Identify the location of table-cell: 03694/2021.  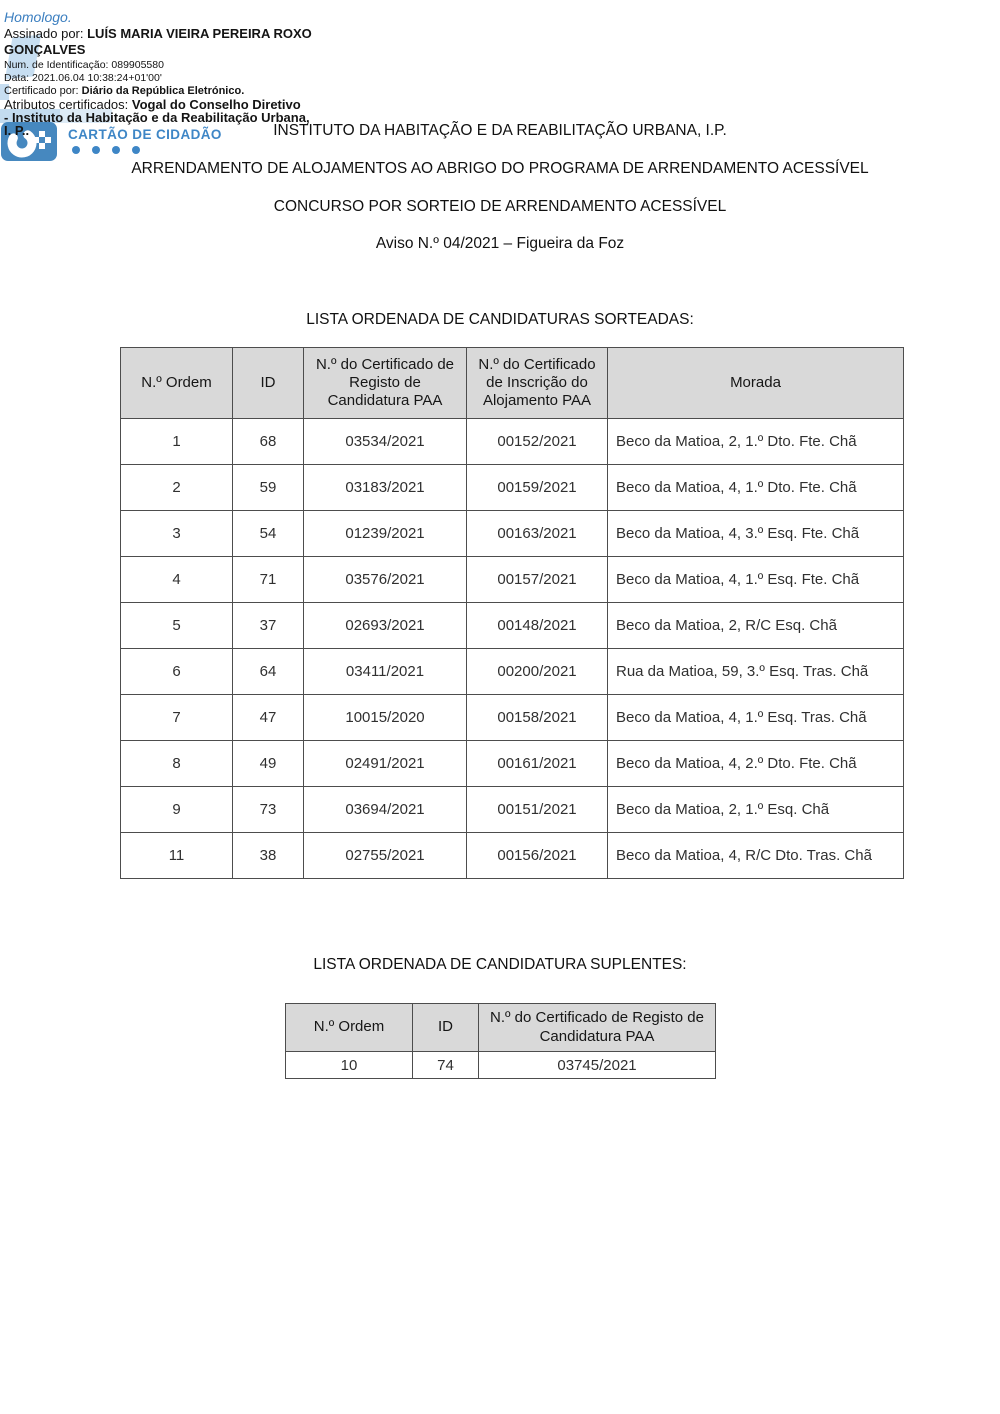
(385, 809).